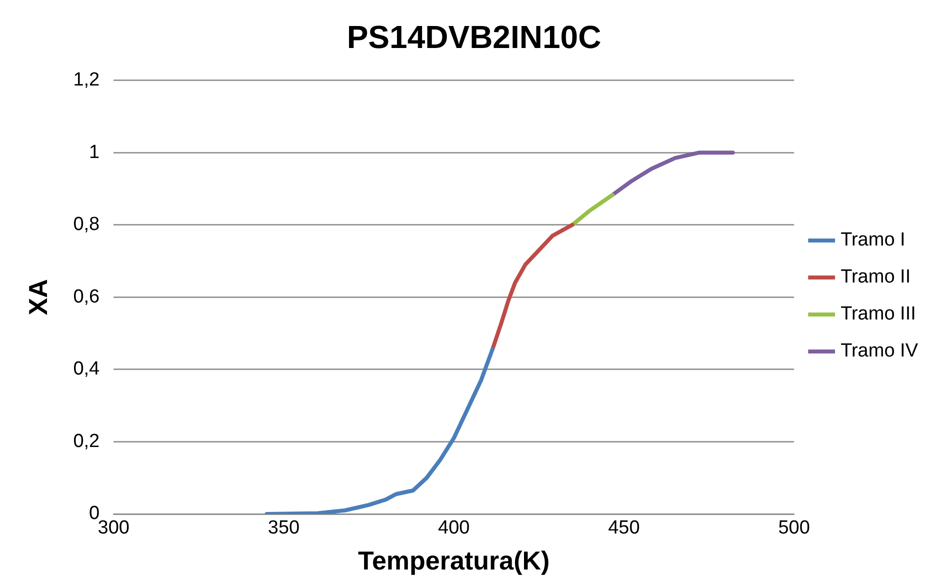 The width and height of the screenshot is (948, 582). Describe the element at coordinates (873, 240) in the screenshot. I see `legend-label: Tramo I` at that location.